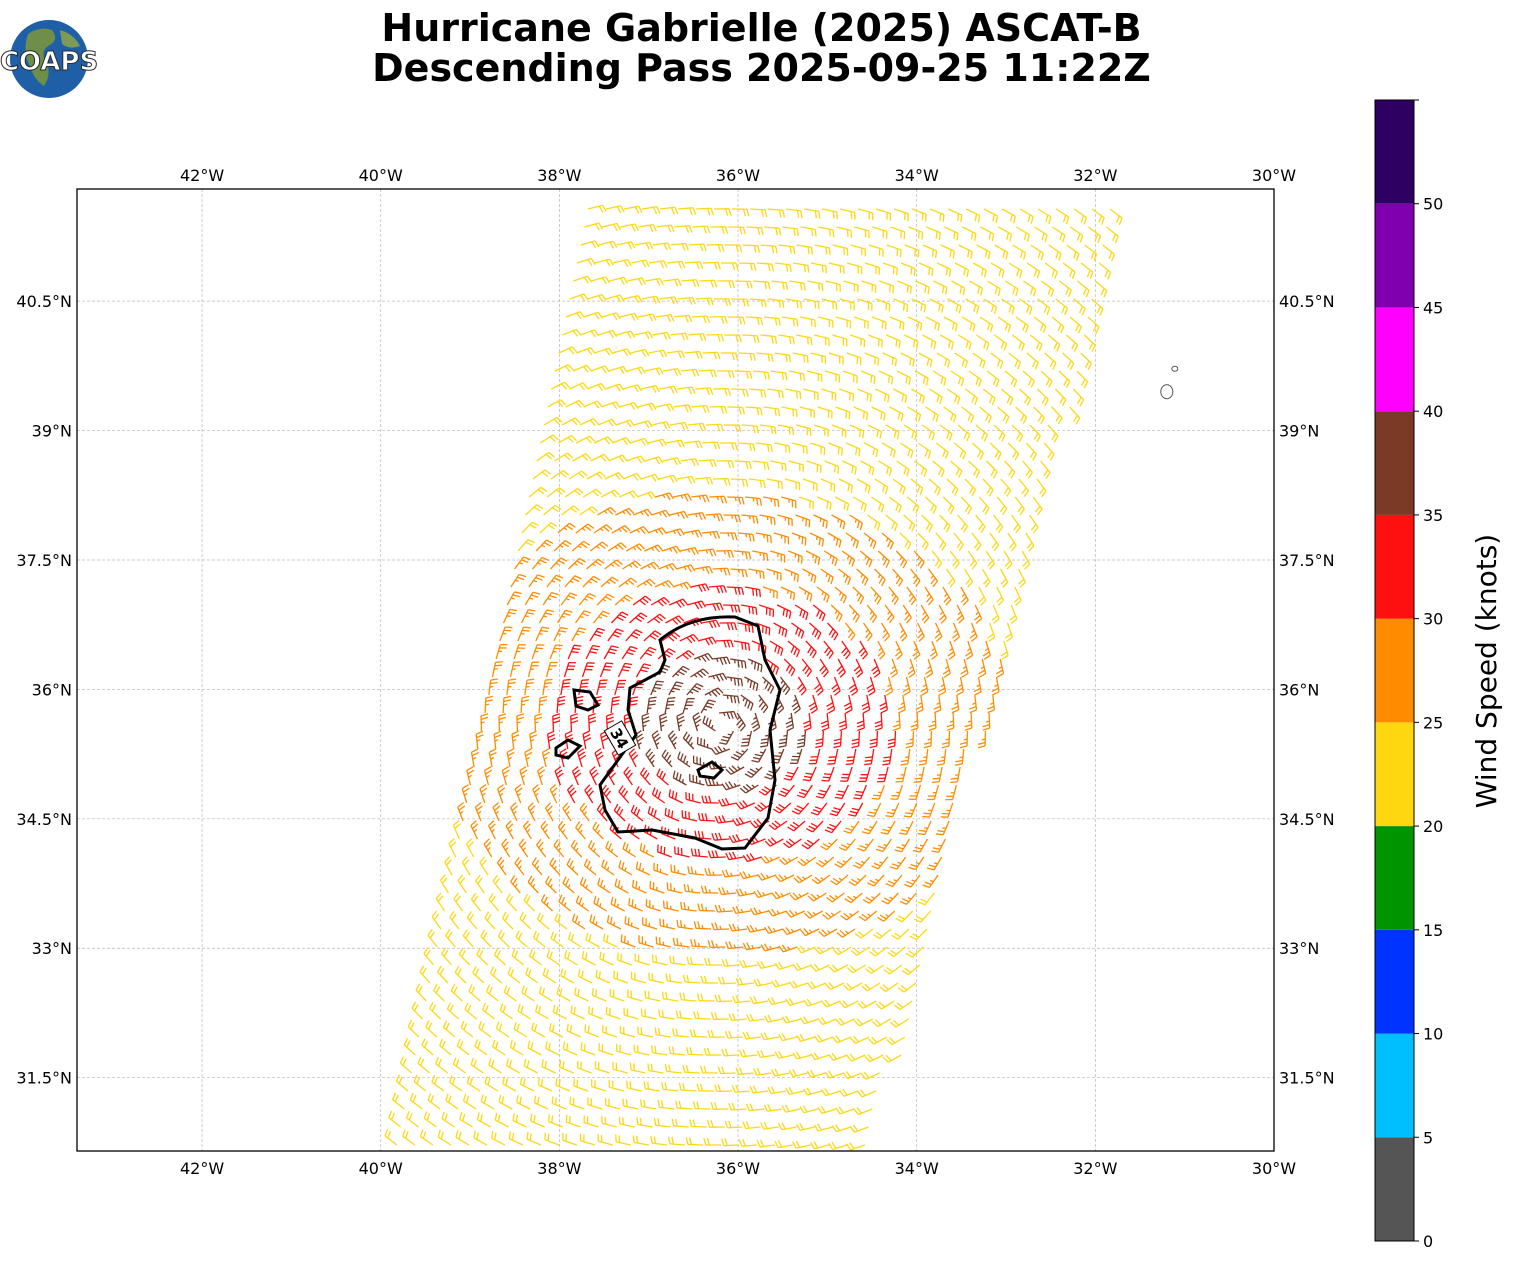 The height and width of the screenshot is (1264, 1513). Describe the element at coordinates (1486, 671) in the screenshot. I see `colorbar-label: Wind Speed (knots)` at that location.